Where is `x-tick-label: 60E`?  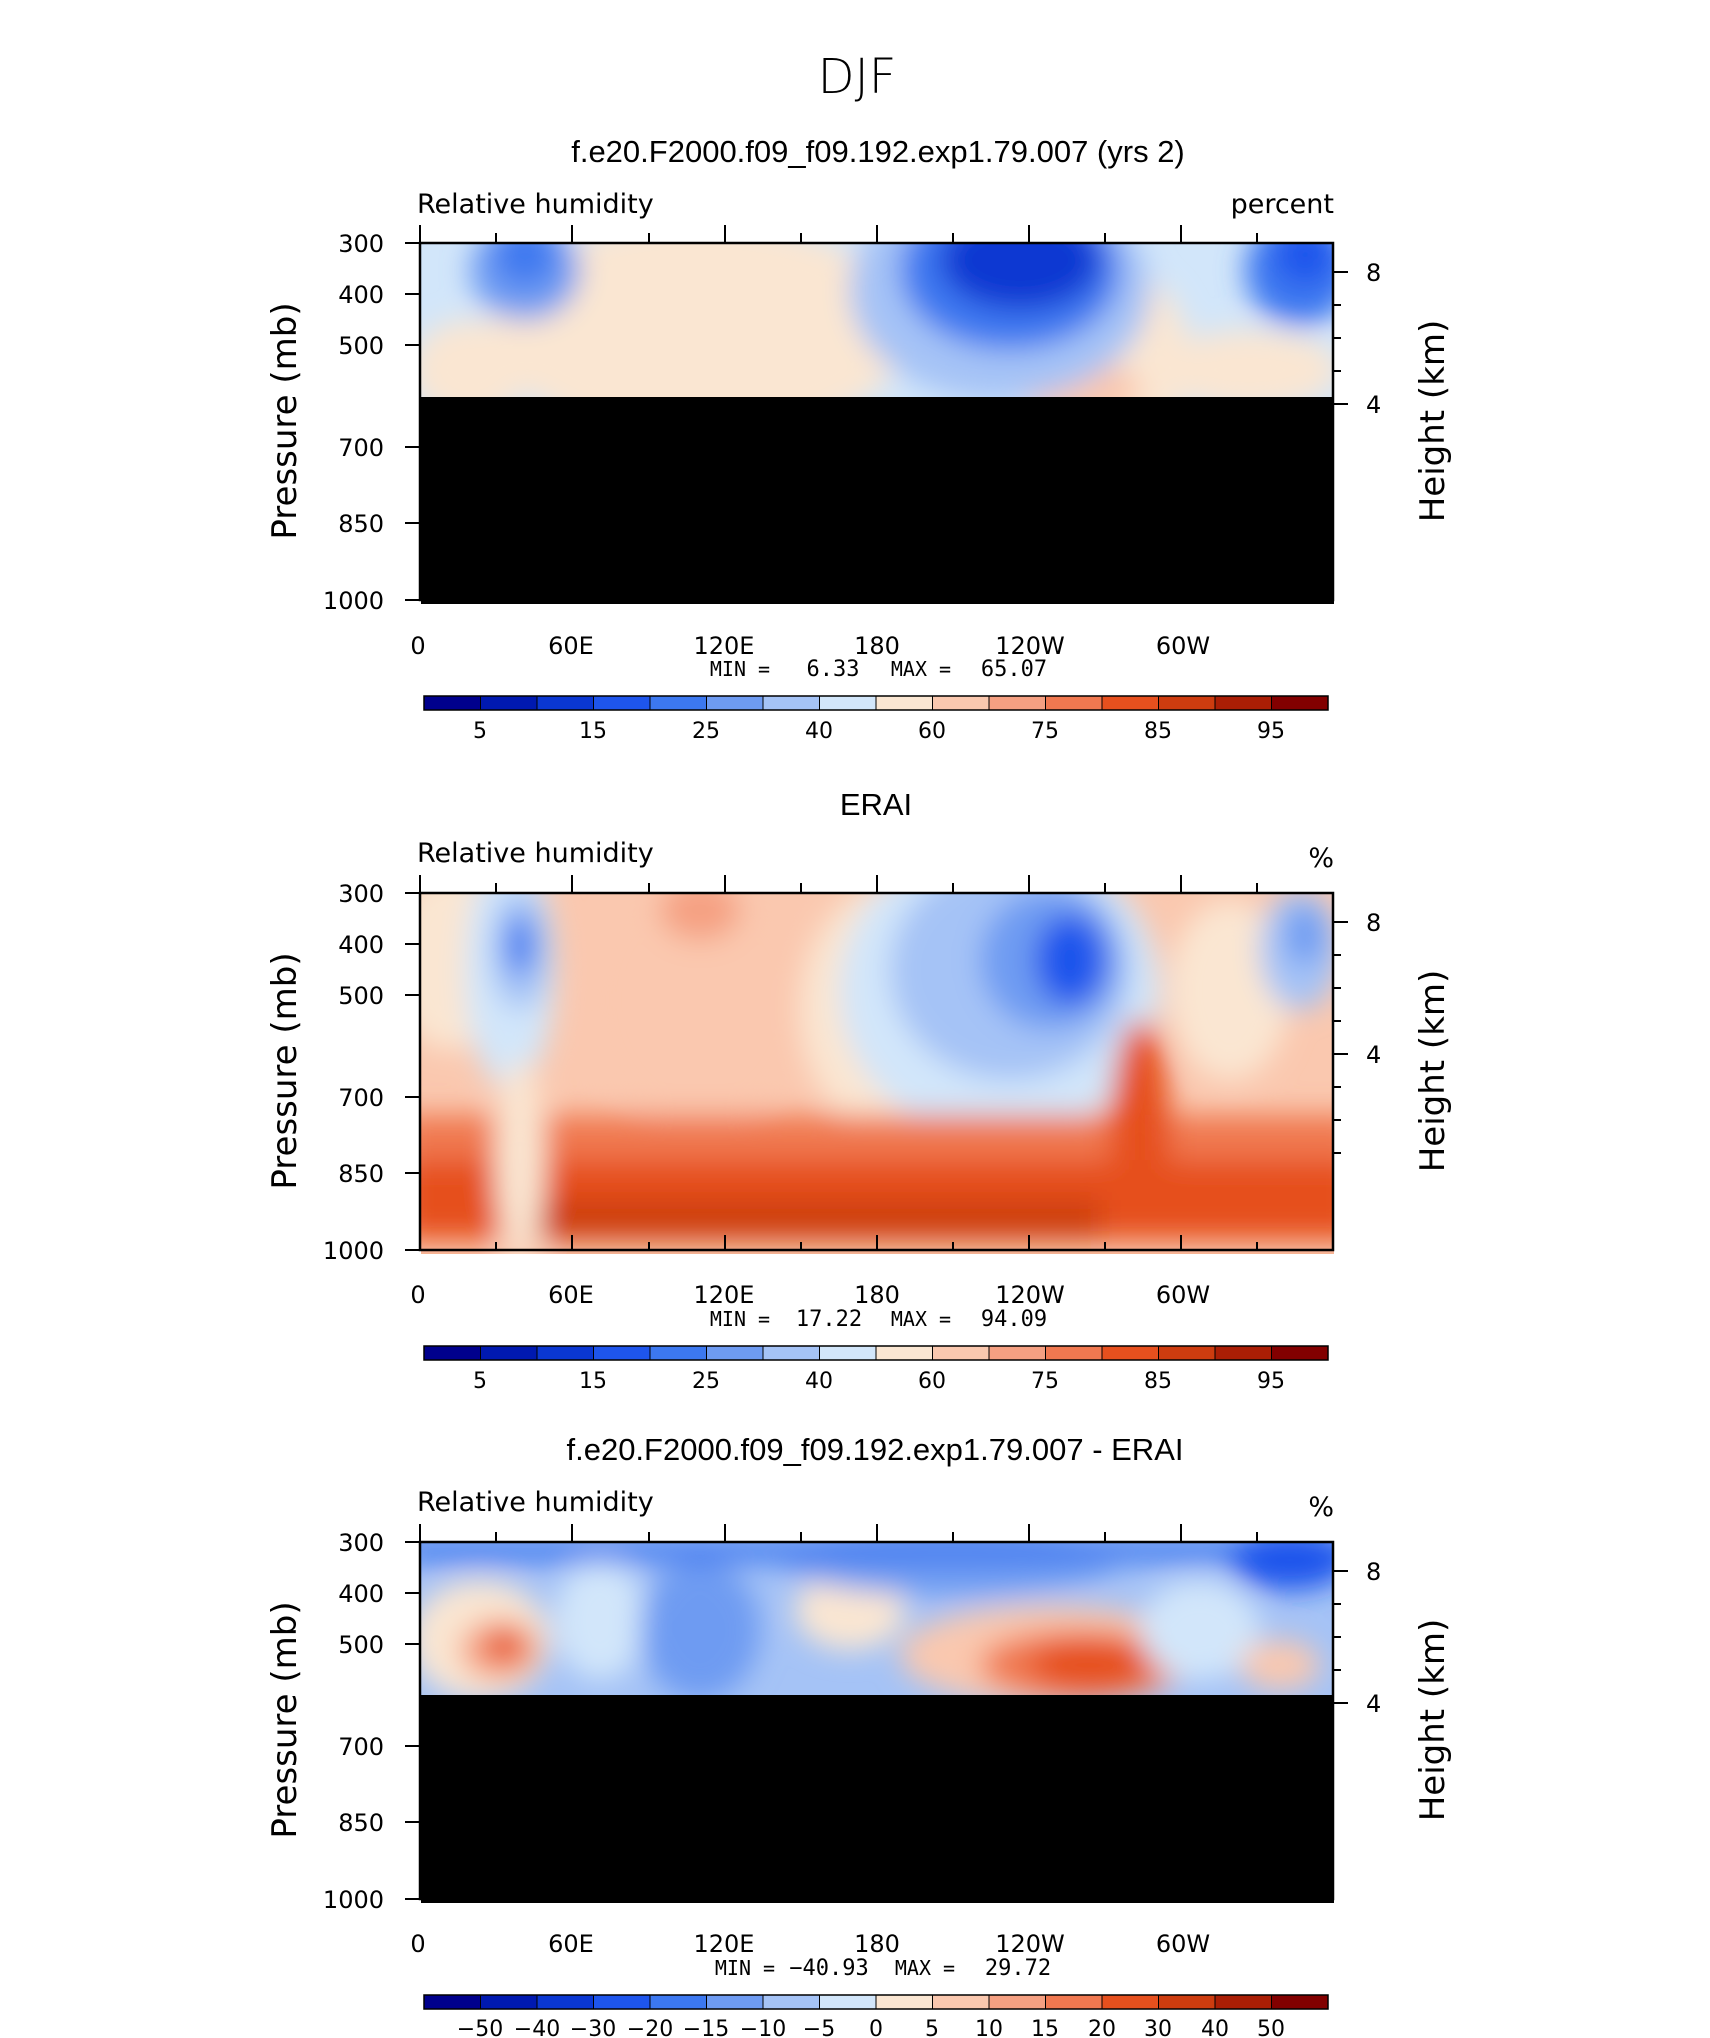 x-tick-label: 60E is located at coordinates (571, 1295).